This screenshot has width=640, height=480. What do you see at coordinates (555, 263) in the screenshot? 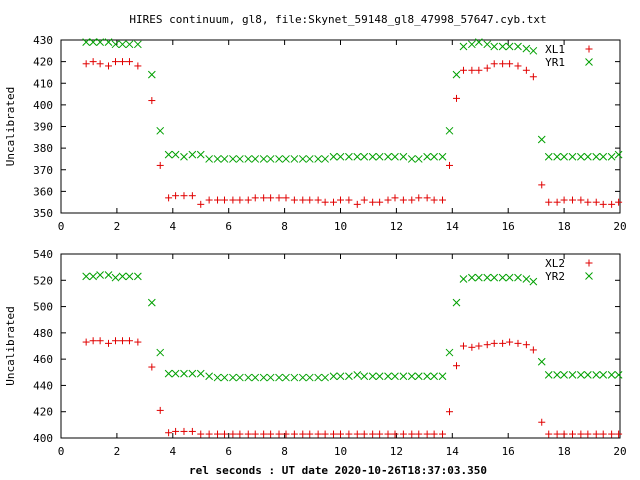
I see `legend-label-xl2: XL2` at bounding box center [555, 263].